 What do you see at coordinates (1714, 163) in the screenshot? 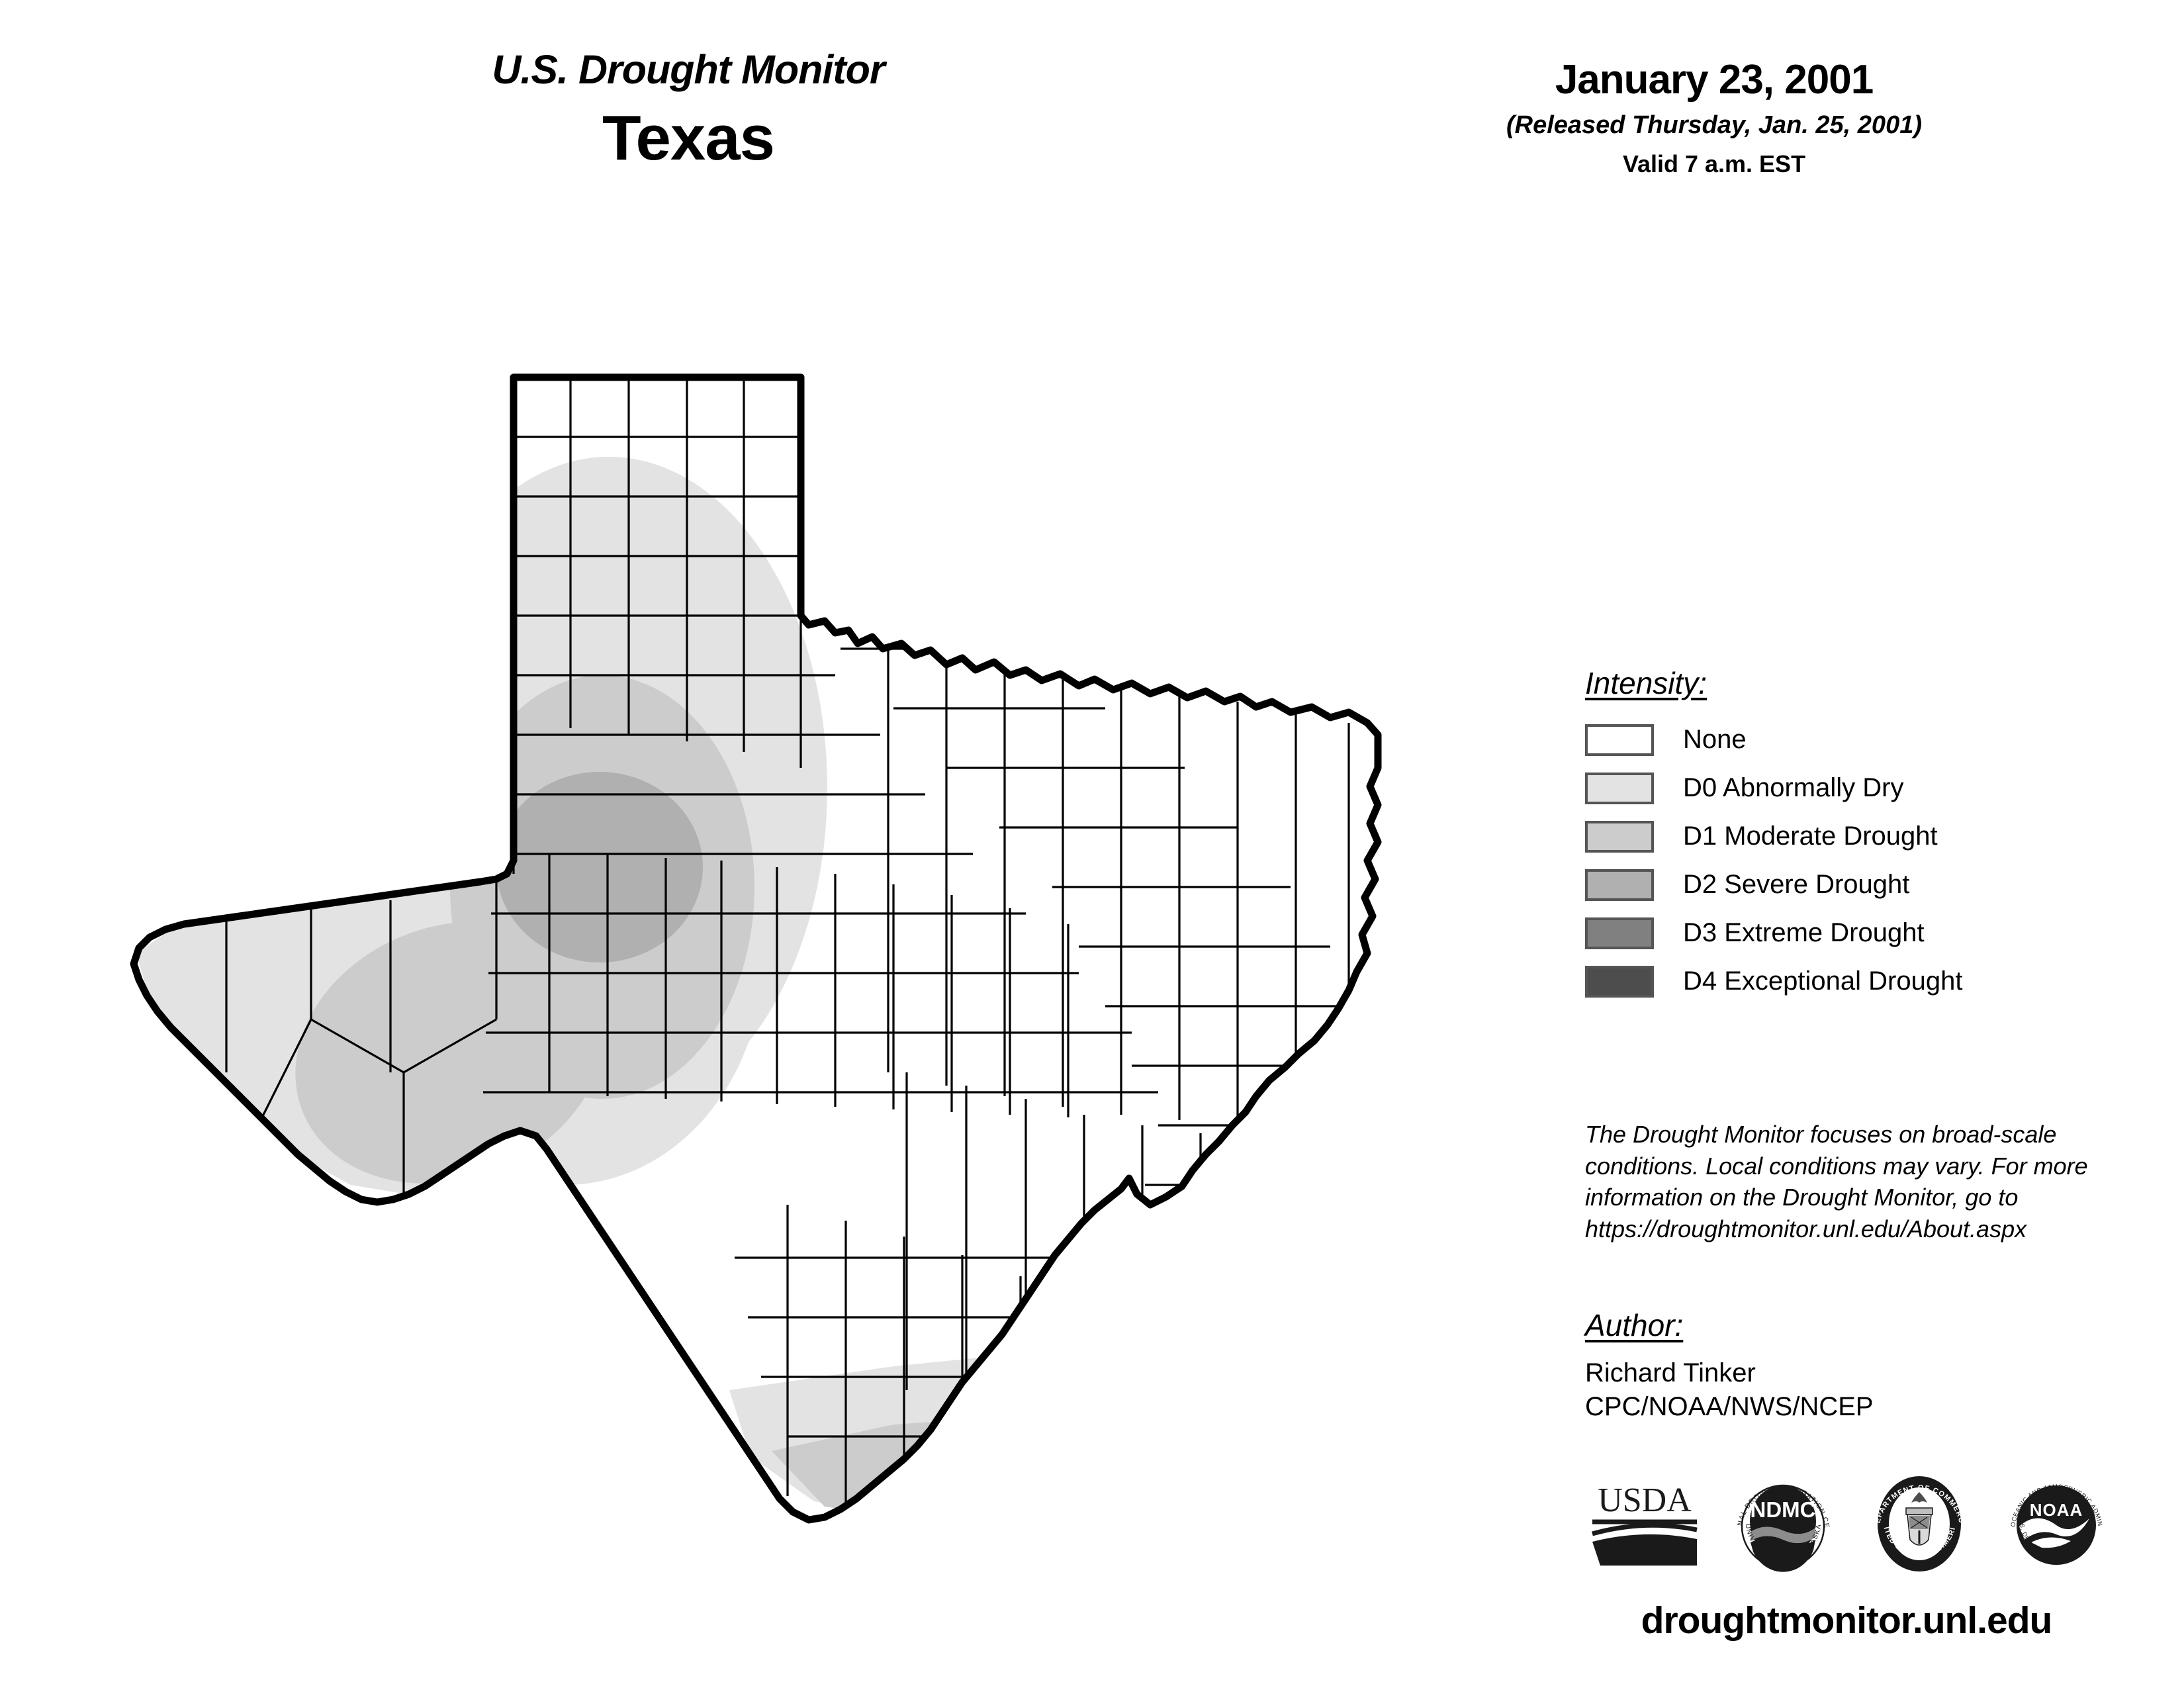
I see `valid-time-label: Valid 7 a.m. EST` at bounding box center [1714, 163].